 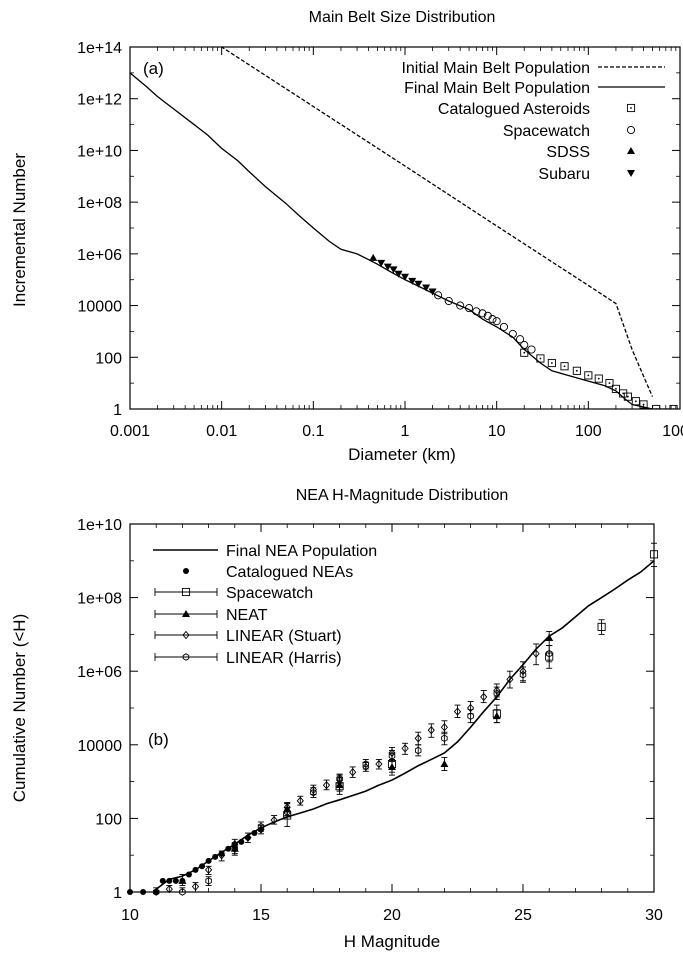 What do you see at coordinates (289, 572) in the screenshot?
I see `chart-b-legend-label: Catalogued NEAs` at bounding box center [289, 572].